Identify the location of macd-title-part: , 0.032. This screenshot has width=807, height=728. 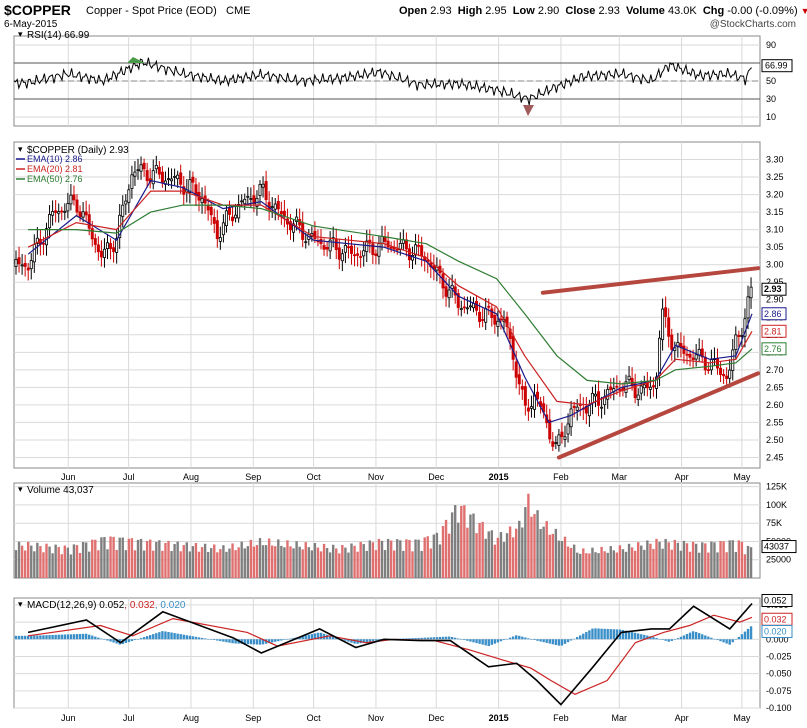
(139, 605).